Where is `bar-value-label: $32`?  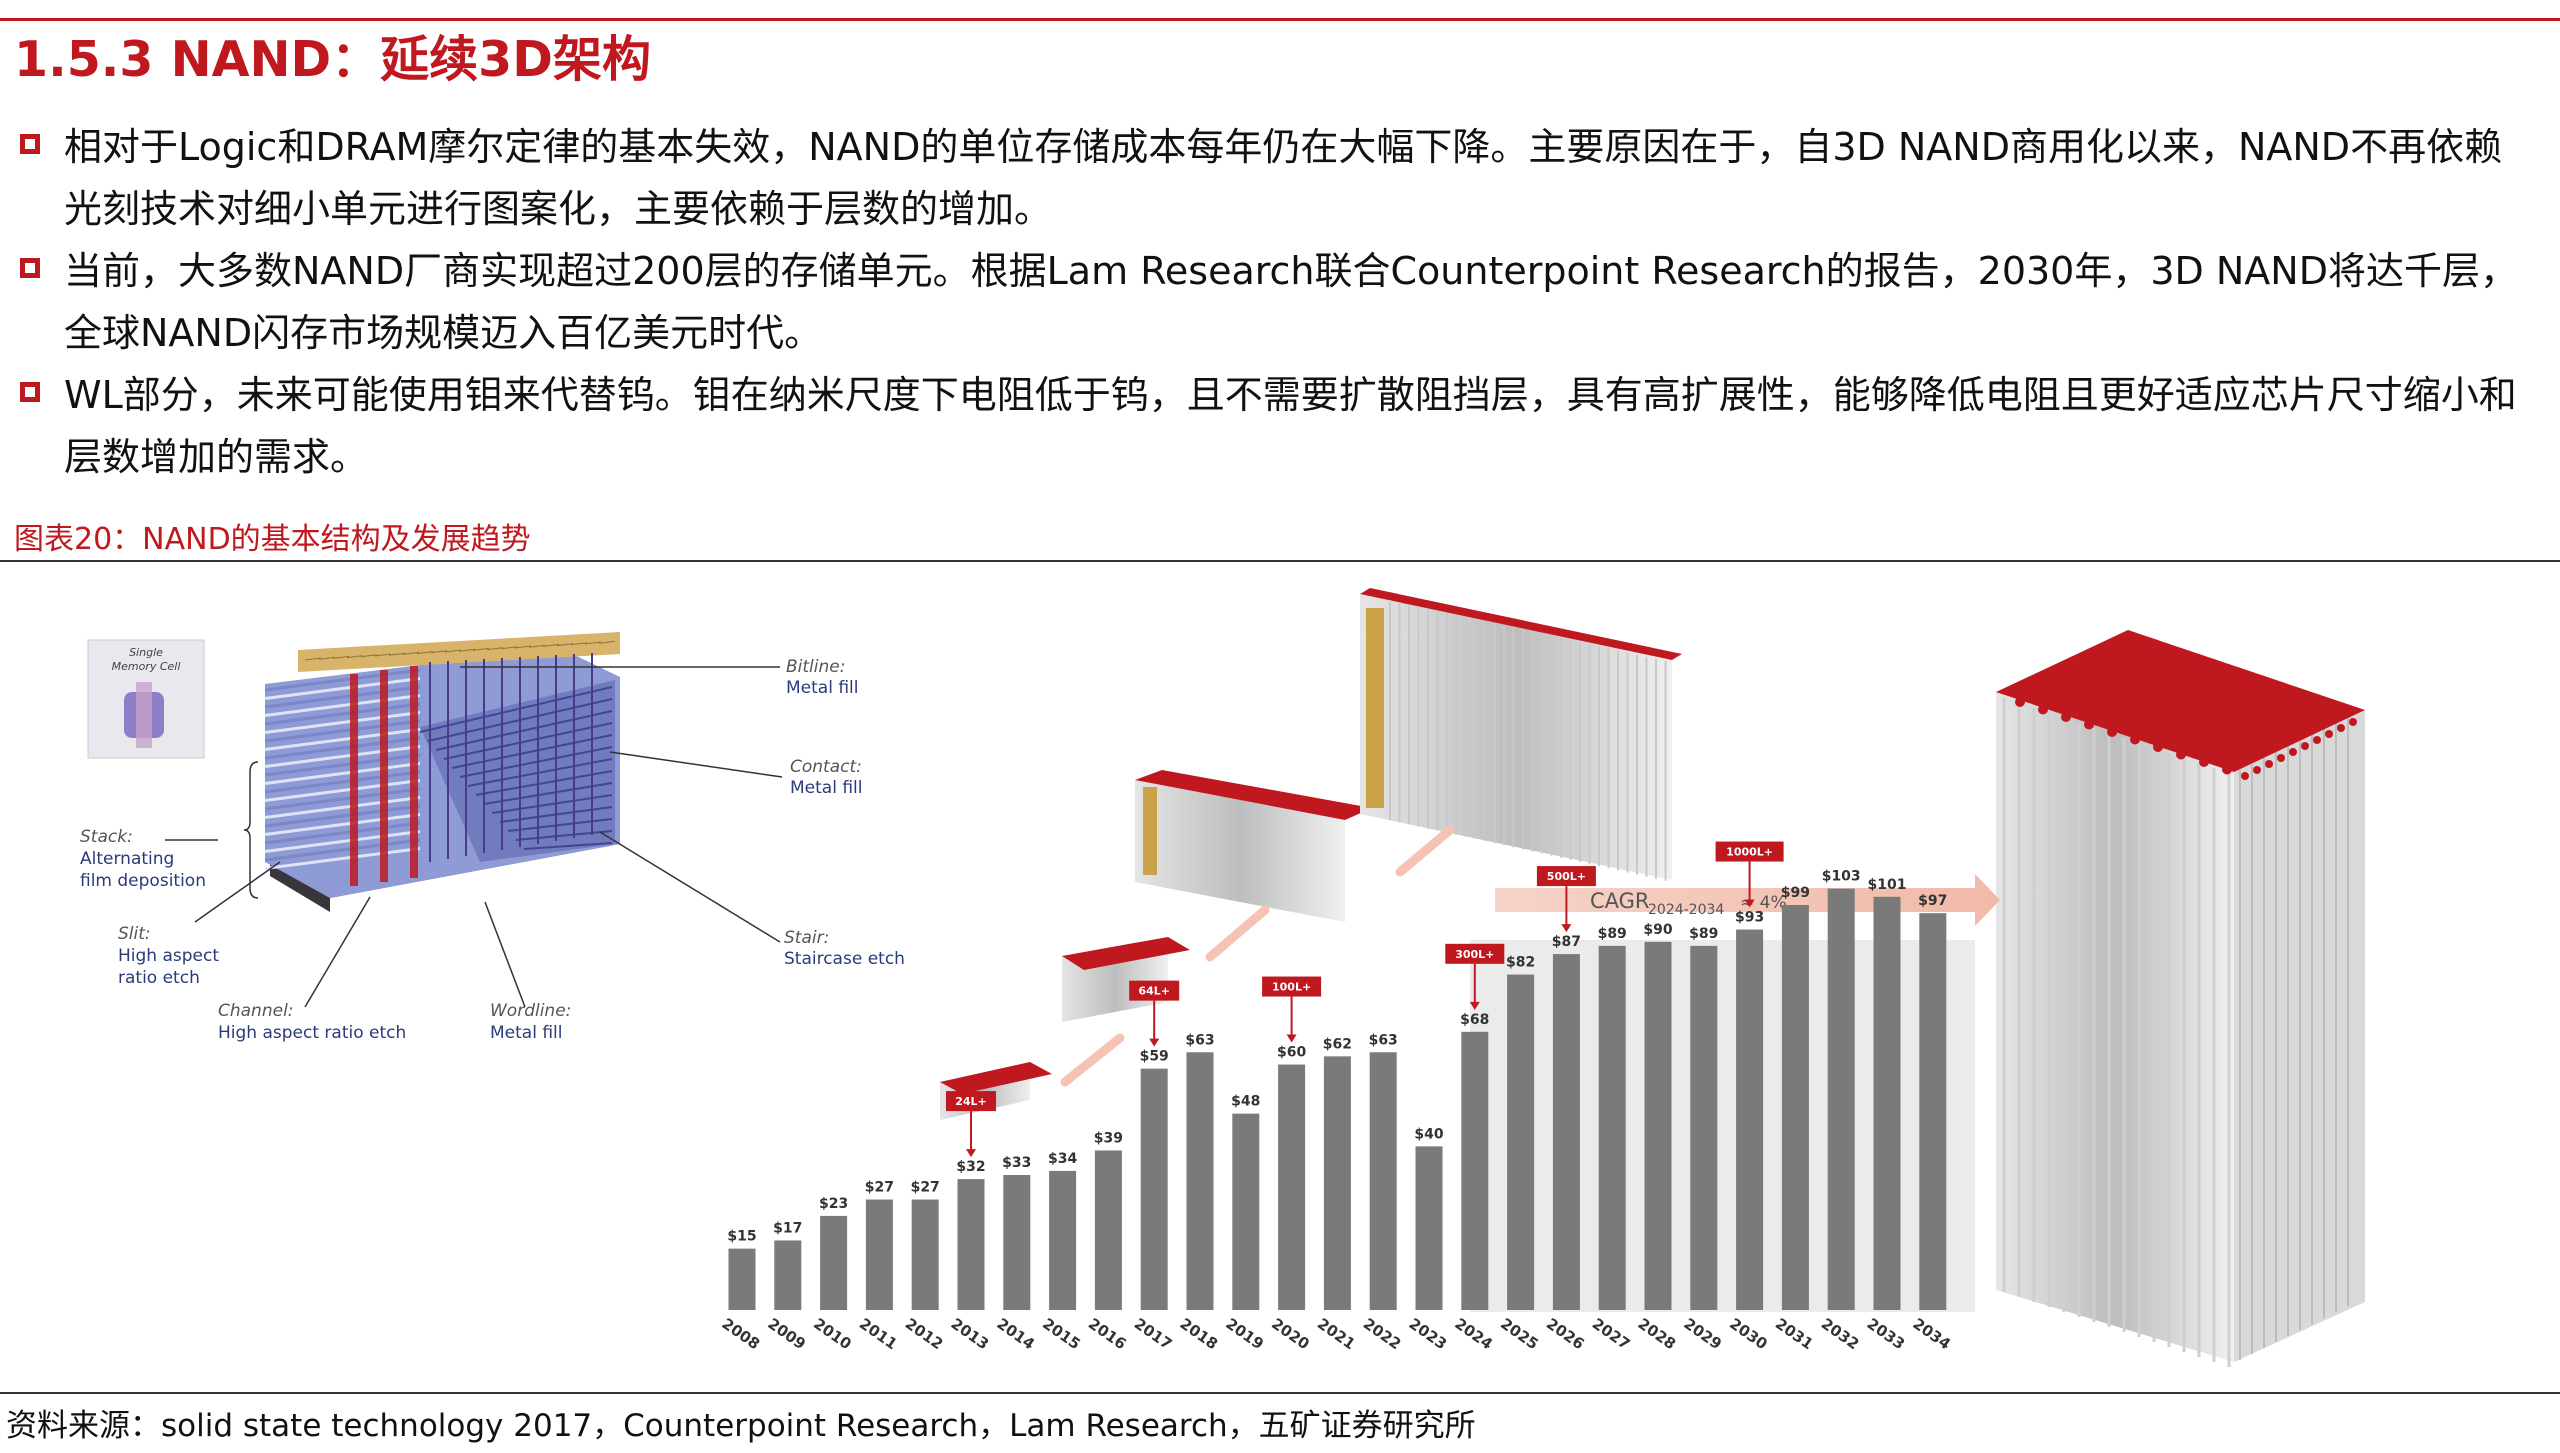
bar-value-label: $32 is located at coordinates (970, 1167).